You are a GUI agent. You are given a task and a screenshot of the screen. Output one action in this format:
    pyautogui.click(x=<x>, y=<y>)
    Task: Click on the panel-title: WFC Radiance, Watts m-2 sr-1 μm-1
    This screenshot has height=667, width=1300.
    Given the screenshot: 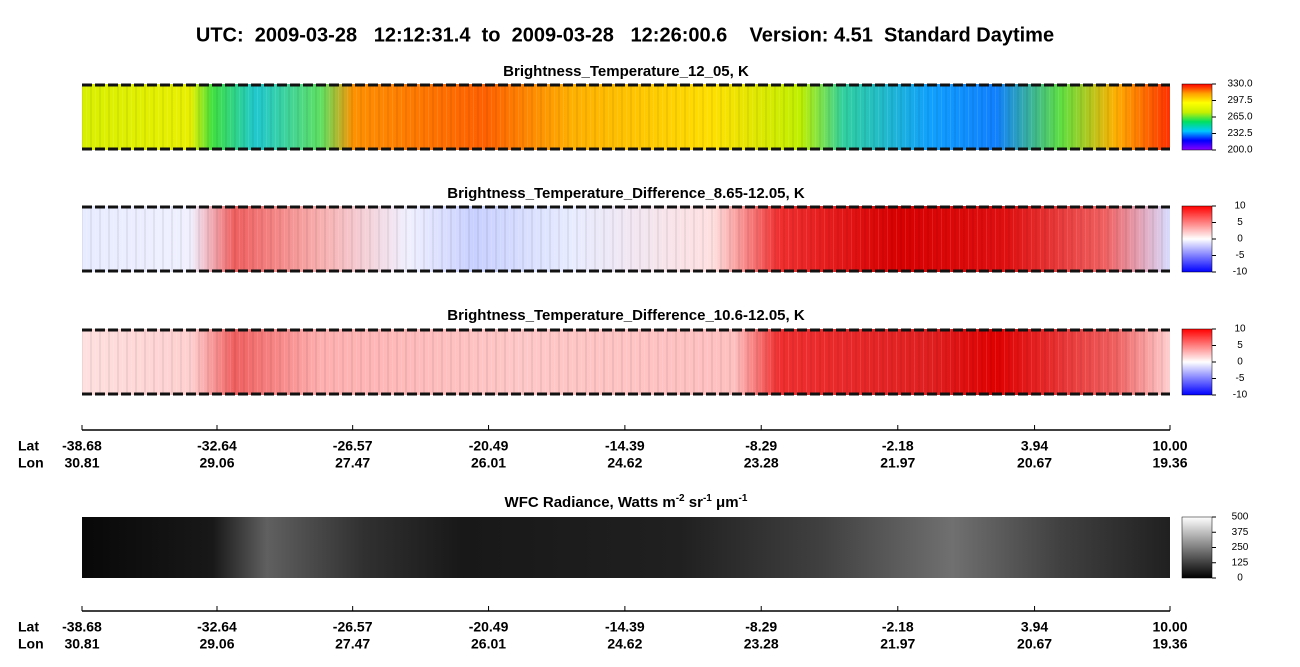 What is the action you would take?
    pyautogui.click(x=626, y=502)
    